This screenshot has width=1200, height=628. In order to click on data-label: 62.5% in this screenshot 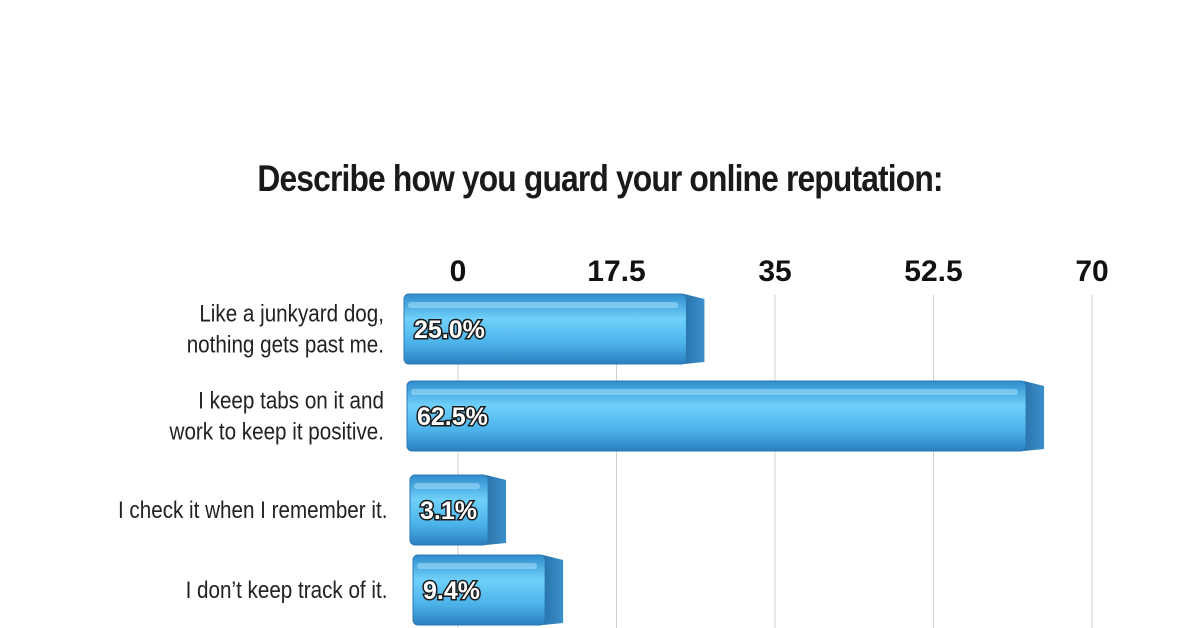, I will do `click(452, 417)`.